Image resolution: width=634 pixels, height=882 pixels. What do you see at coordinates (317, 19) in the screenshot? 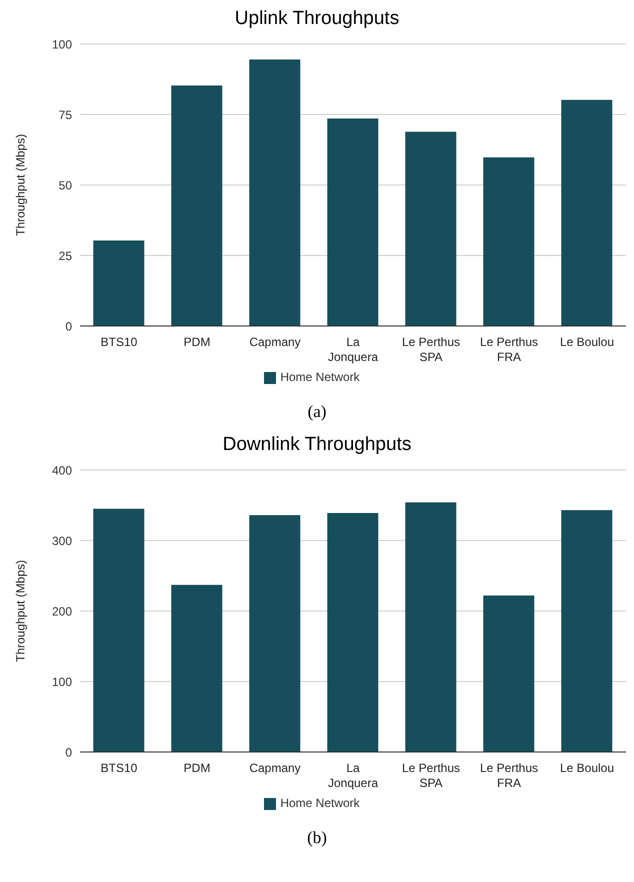
I see `chart-title: Uplink Throughputs` at bounding box center [317, 19].